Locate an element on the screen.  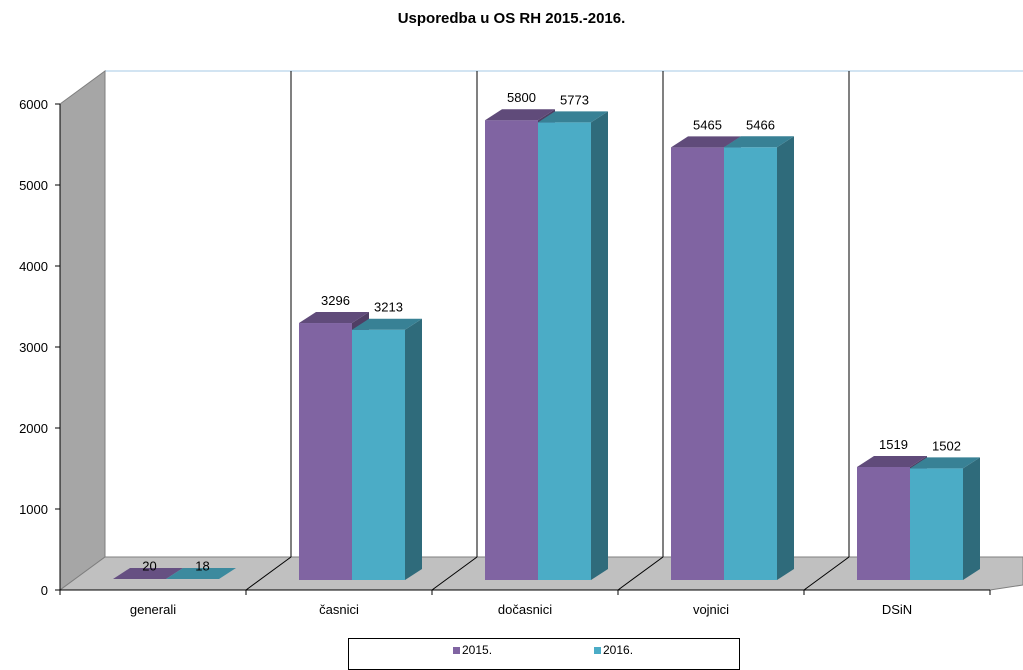
x-tick-label: časnici is located at coordinates (339, 609).